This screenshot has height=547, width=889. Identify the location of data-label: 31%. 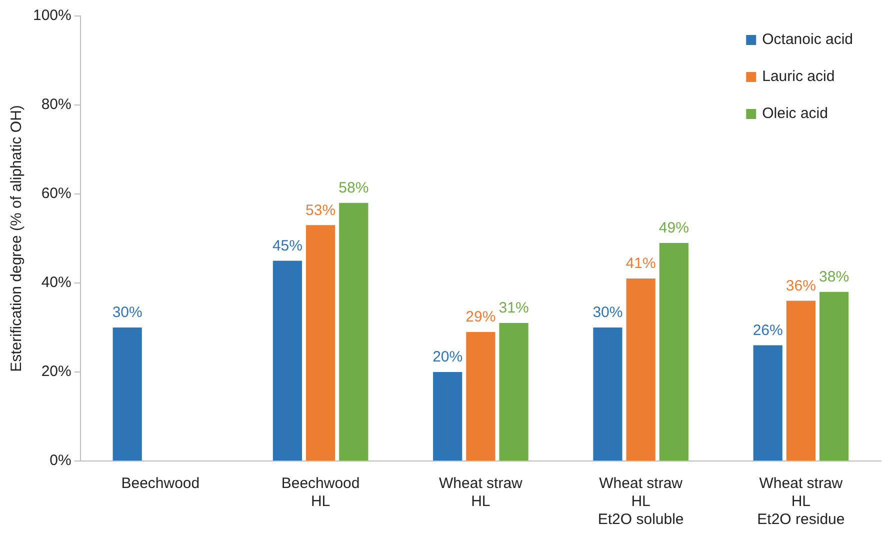
(513, 308).